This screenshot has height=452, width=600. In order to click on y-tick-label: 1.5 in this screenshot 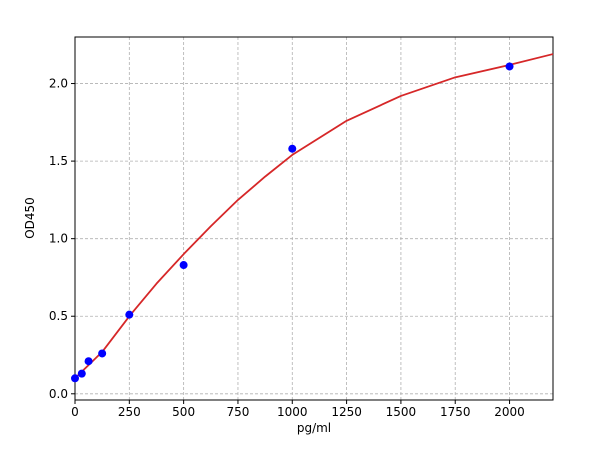, I will do `click(58, 161)`.